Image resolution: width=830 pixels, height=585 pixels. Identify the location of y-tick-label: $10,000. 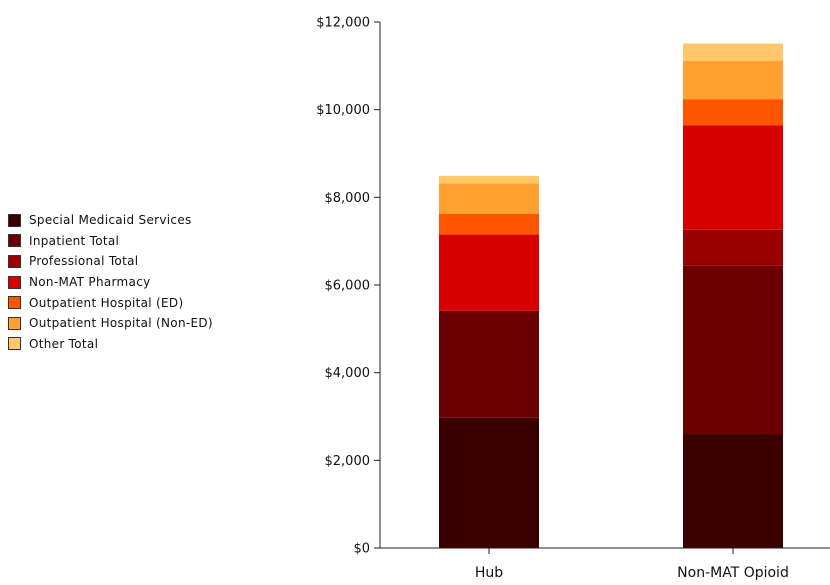
(343, 110).